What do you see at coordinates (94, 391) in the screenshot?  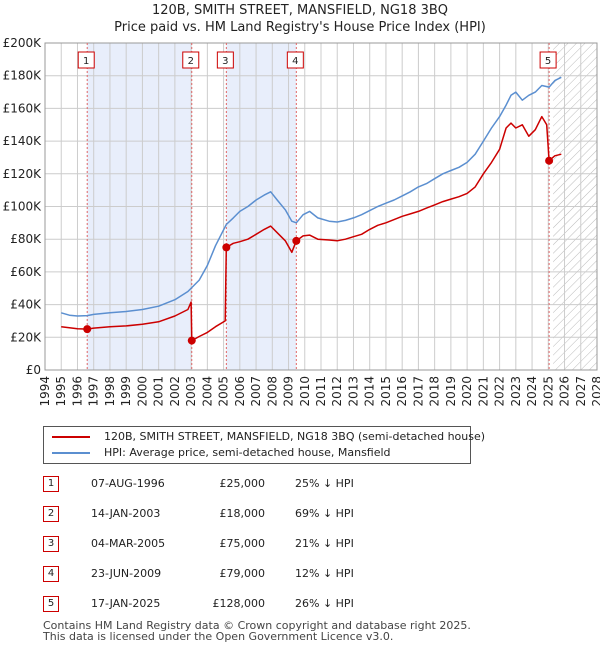 I see `x-tick-label: 1997` at bounding box center [94, 391].